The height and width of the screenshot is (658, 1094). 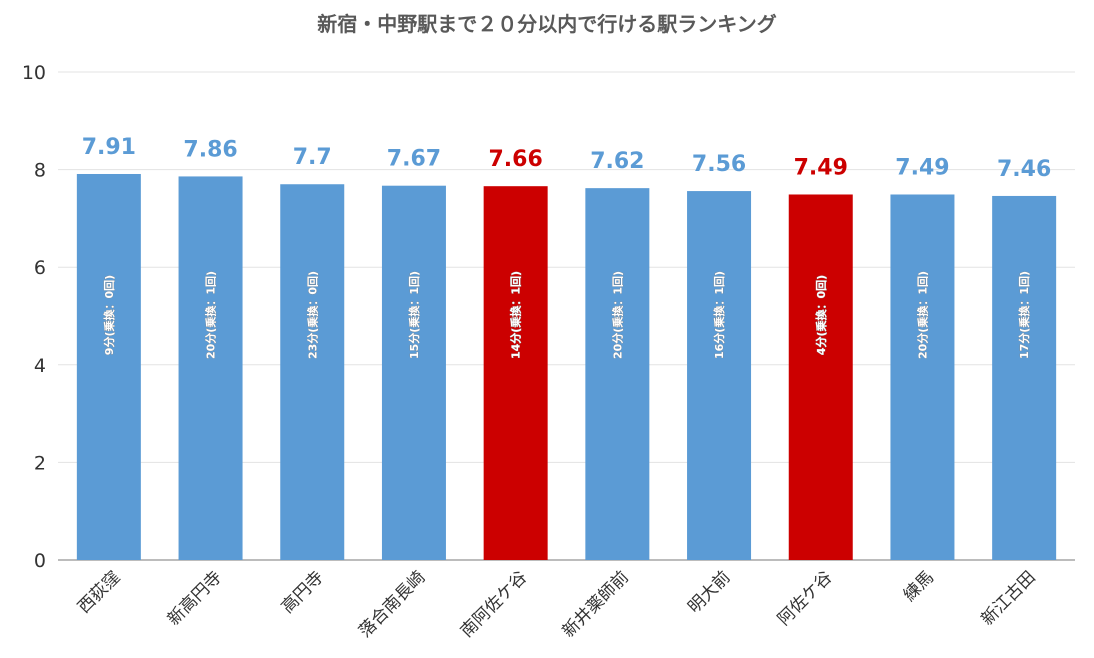 What do you see at coordinates (719, 164) in the screenshot?
I see `data-label: 7.56` at bounding box center [719, 164].